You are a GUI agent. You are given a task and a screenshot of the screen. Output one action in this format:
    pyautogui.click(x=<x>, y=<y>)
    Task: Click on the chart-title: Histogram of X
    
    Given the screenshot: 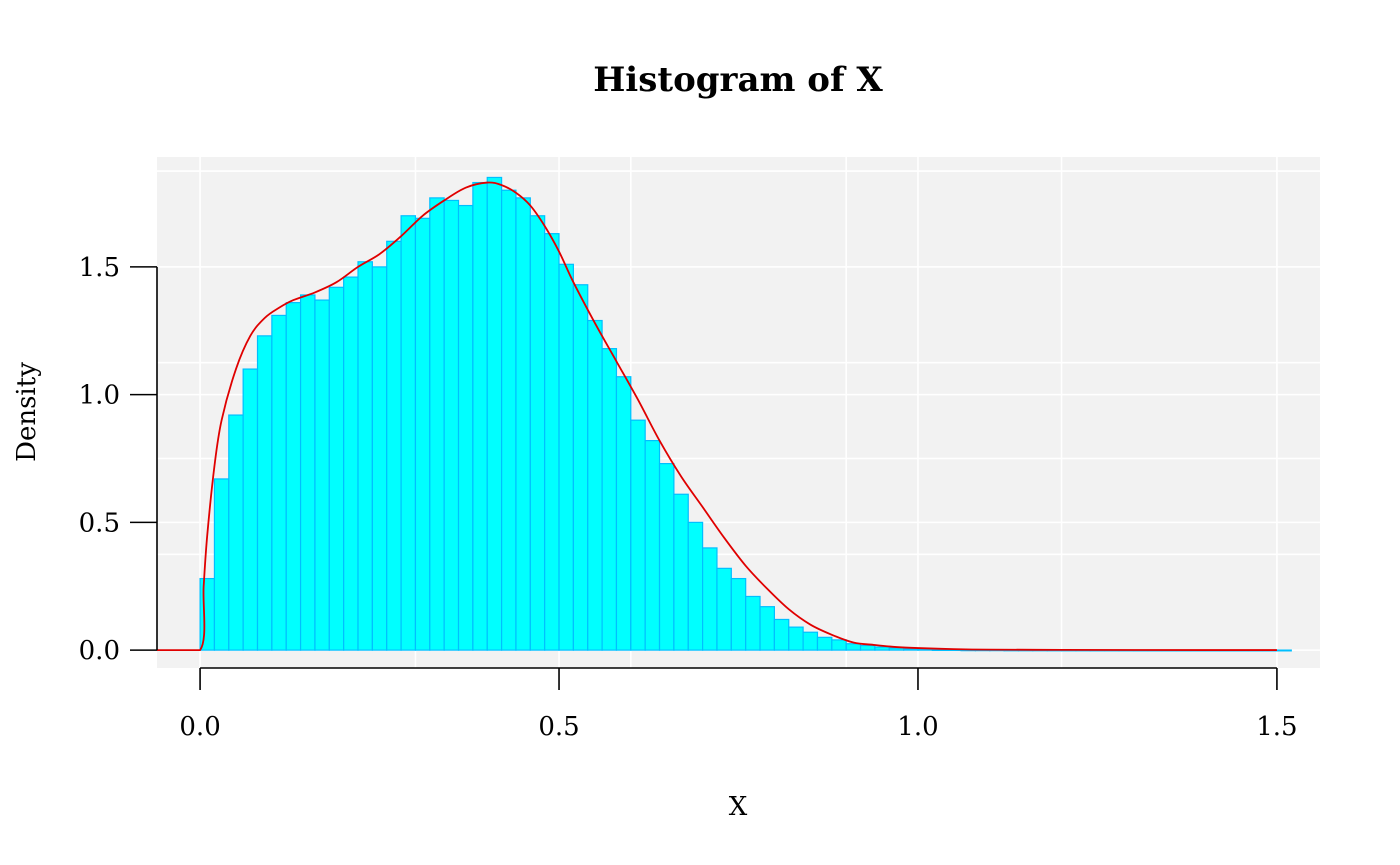 What is the action you would take?
    pyautogui.click(x=738, y=80)
    